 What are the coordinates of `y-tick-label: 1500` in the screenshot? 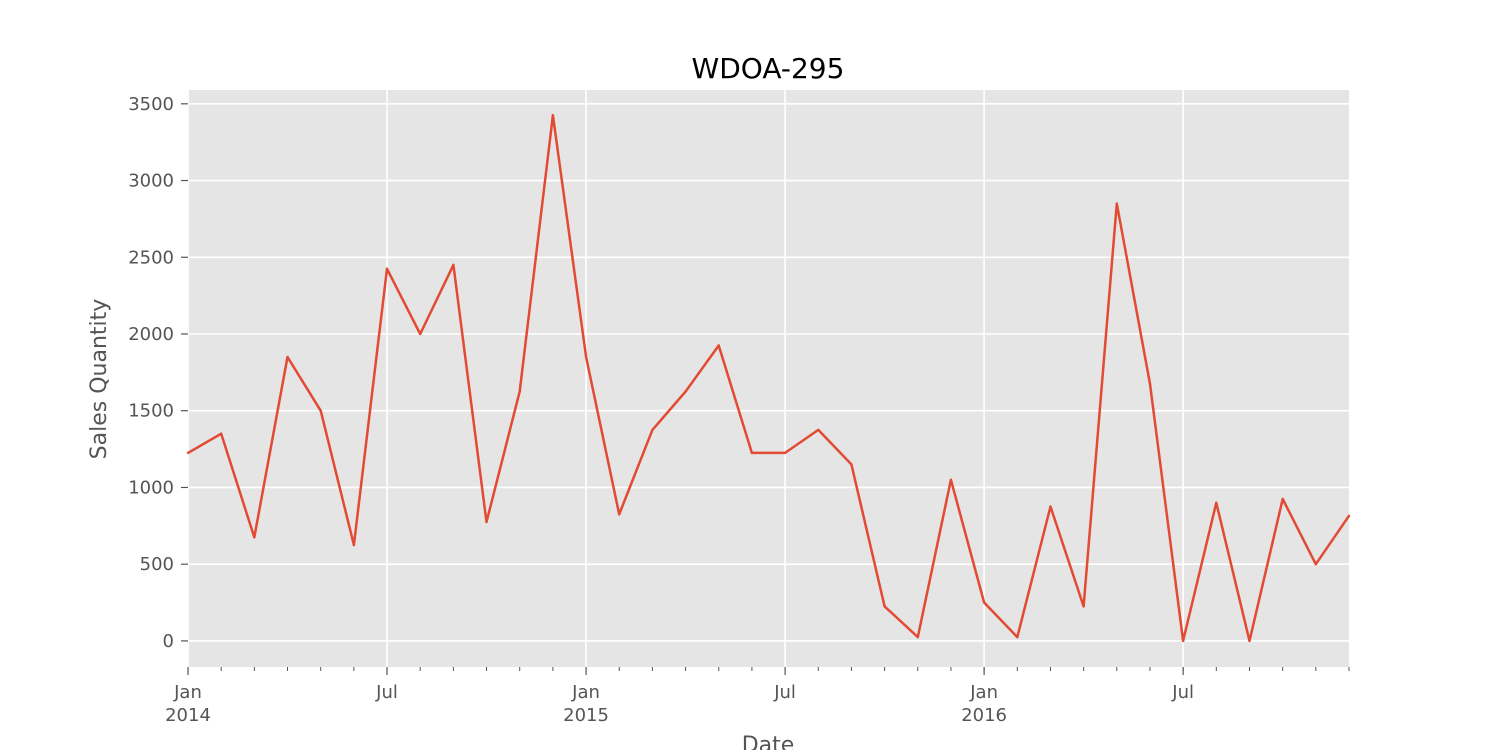 It's located at (151, 411).